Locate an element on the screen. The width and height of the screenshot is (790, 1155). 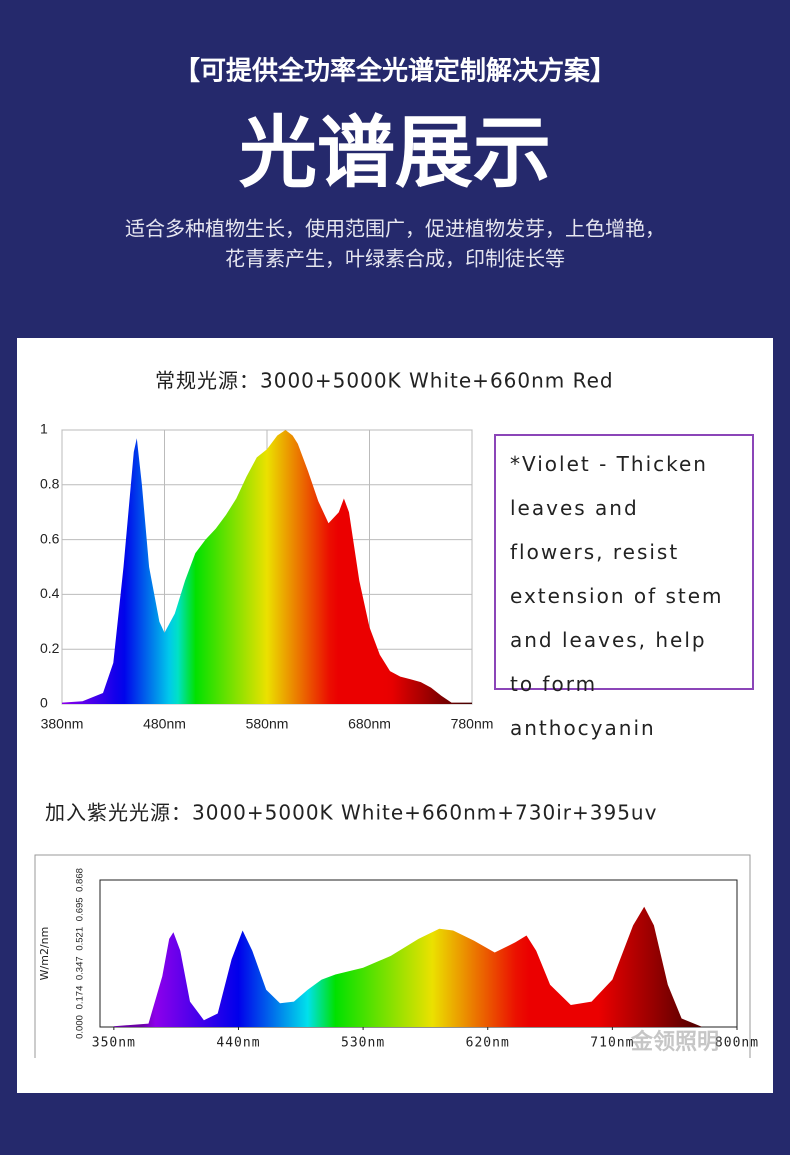
x-tick-label: 580nm is located at coordinates (267, 724).